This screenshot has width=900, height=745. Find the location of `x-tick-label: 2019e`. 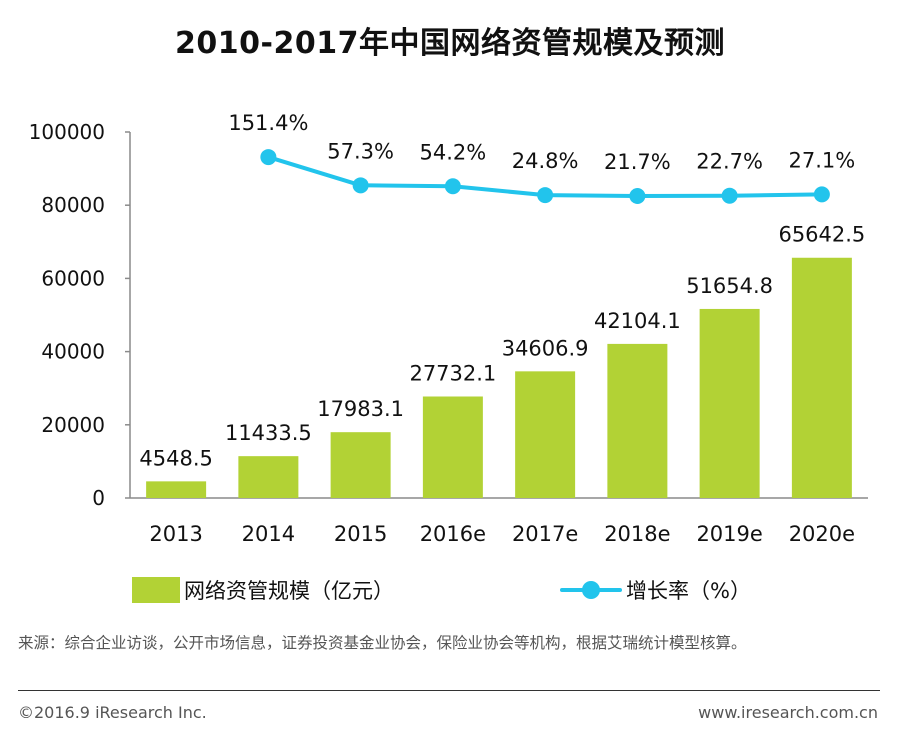

x-tick-label: 2019e is located at coordinates (729, 534).